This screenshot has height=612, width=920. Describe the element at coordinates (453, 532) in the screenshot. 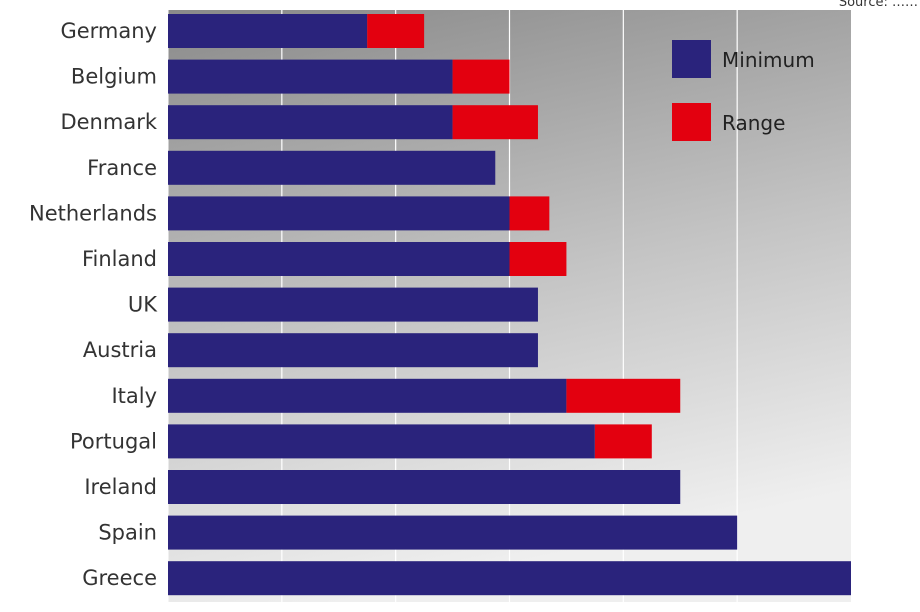

I see `bar-spain-minimum` at that location.